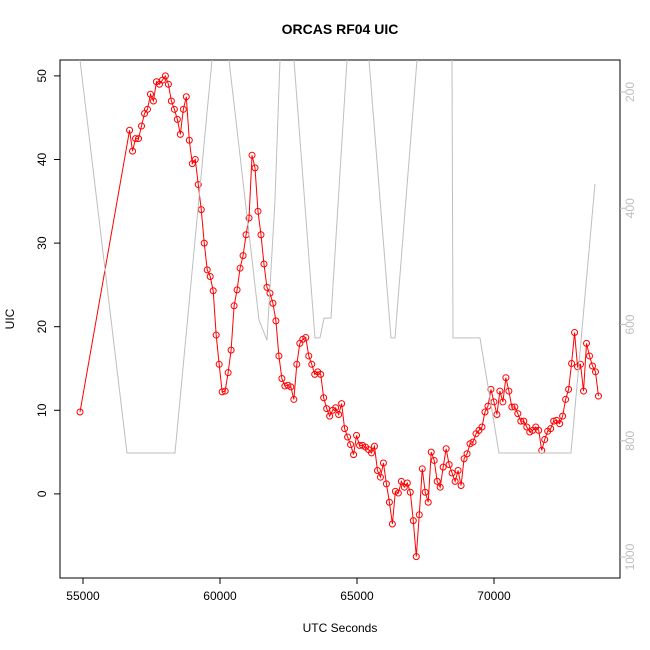 Image resolution: width=650 pixels, height=650 pixels. What do you see at coordinates (340, 29) in the screenshot?
I see `chart-title: ORCAS RF04 UIC` at bounding box center [340, 29].